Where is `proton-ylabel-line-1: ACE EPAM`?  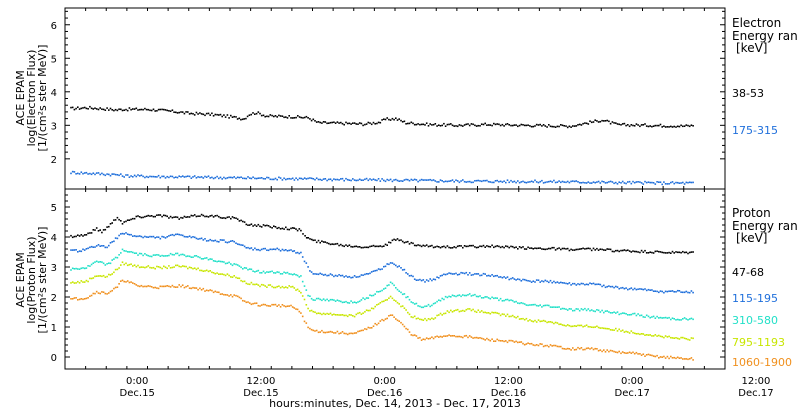 proton-ylabel-line-1: ACE EPAM is located at coordinates (20, 279).